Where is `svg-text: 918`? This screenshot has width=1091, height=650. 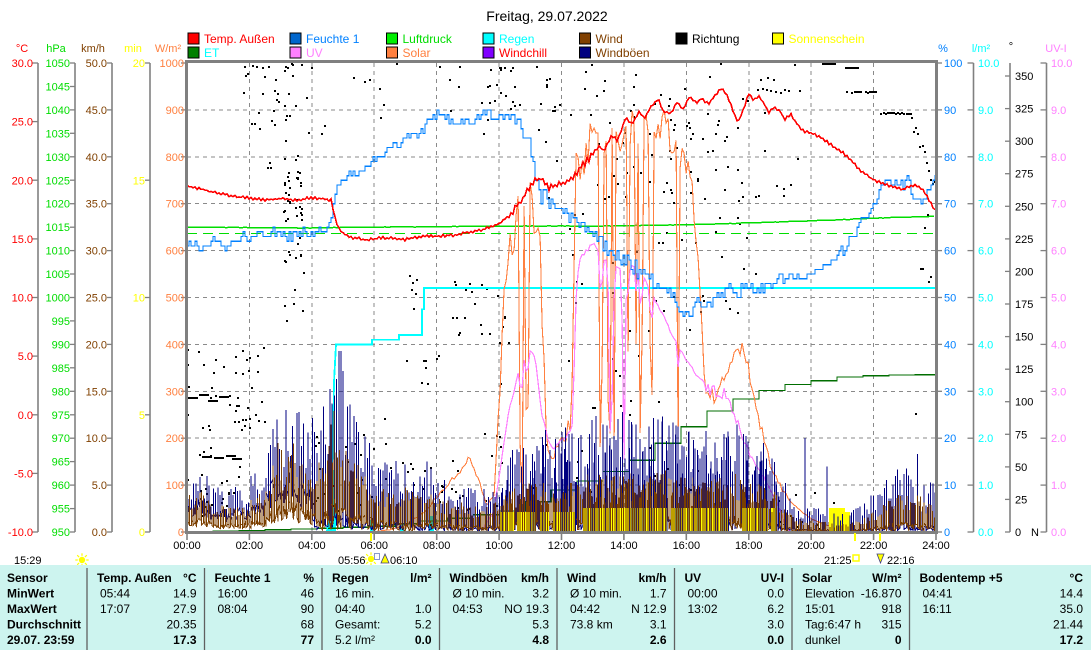
svg-text: 918 is located at coordinates (891, 609).